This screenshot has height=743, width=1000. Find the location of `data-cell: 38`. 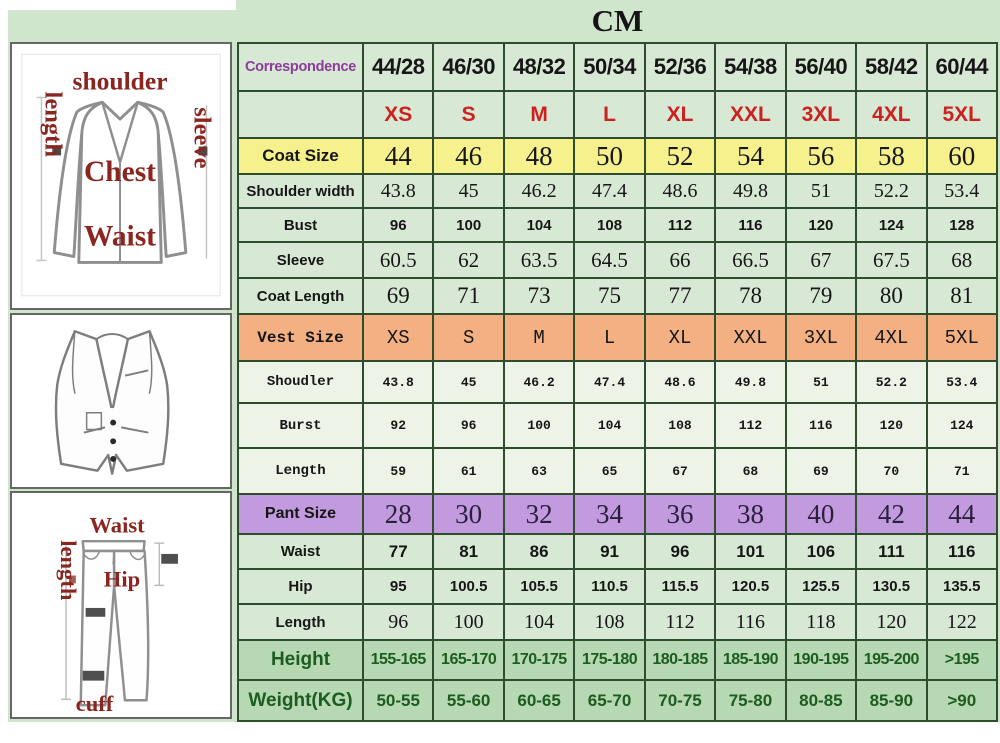

data-cell: 38 is located at coordinates (751, 515).